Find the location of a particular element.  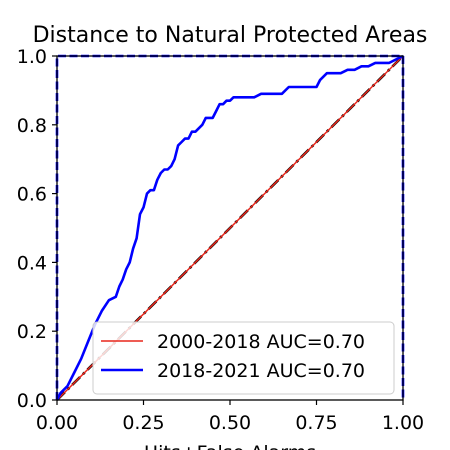

y-tick-label: 0.6 is located at coordinates (32, 195).